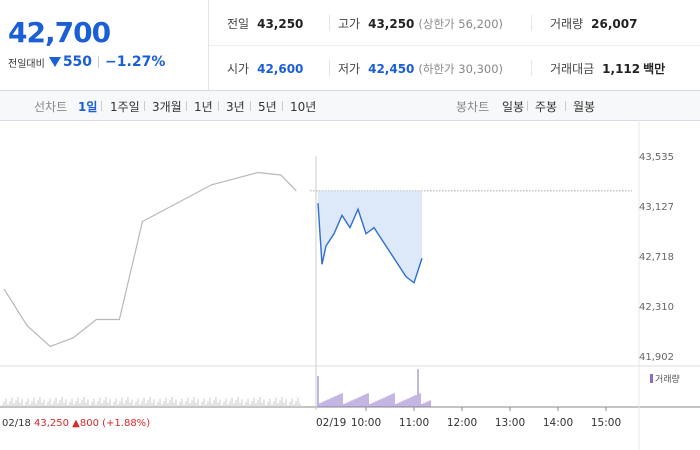 Image resolution: width=700 pixels, height=450 pixels. Describe the element at coordinates (167, 107) in the screenshot. I see `period-tab-3m: 3개월` at that location.